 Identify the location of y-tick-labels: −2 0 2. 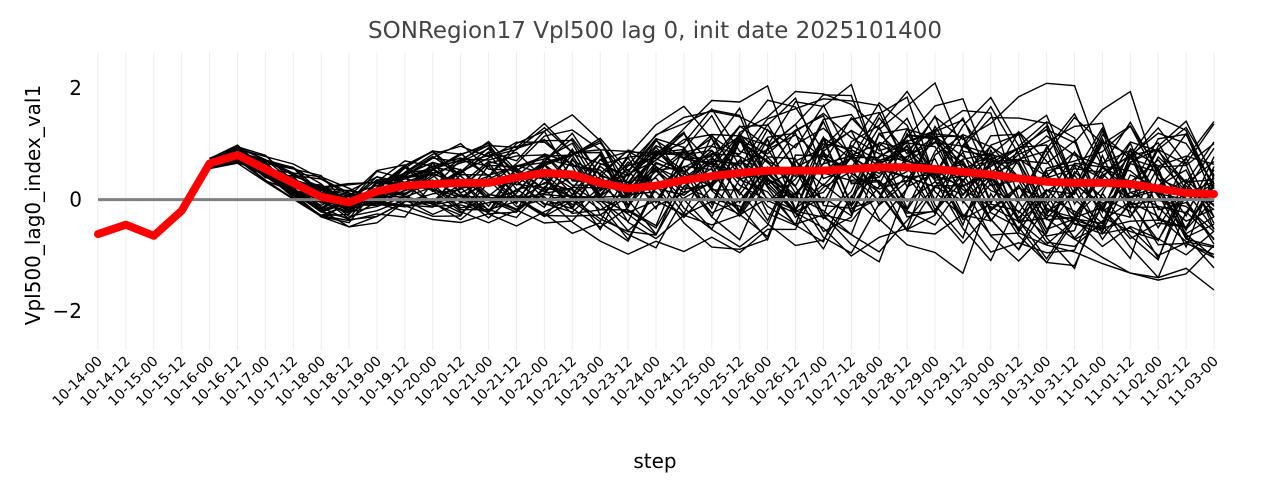
(67, 199).